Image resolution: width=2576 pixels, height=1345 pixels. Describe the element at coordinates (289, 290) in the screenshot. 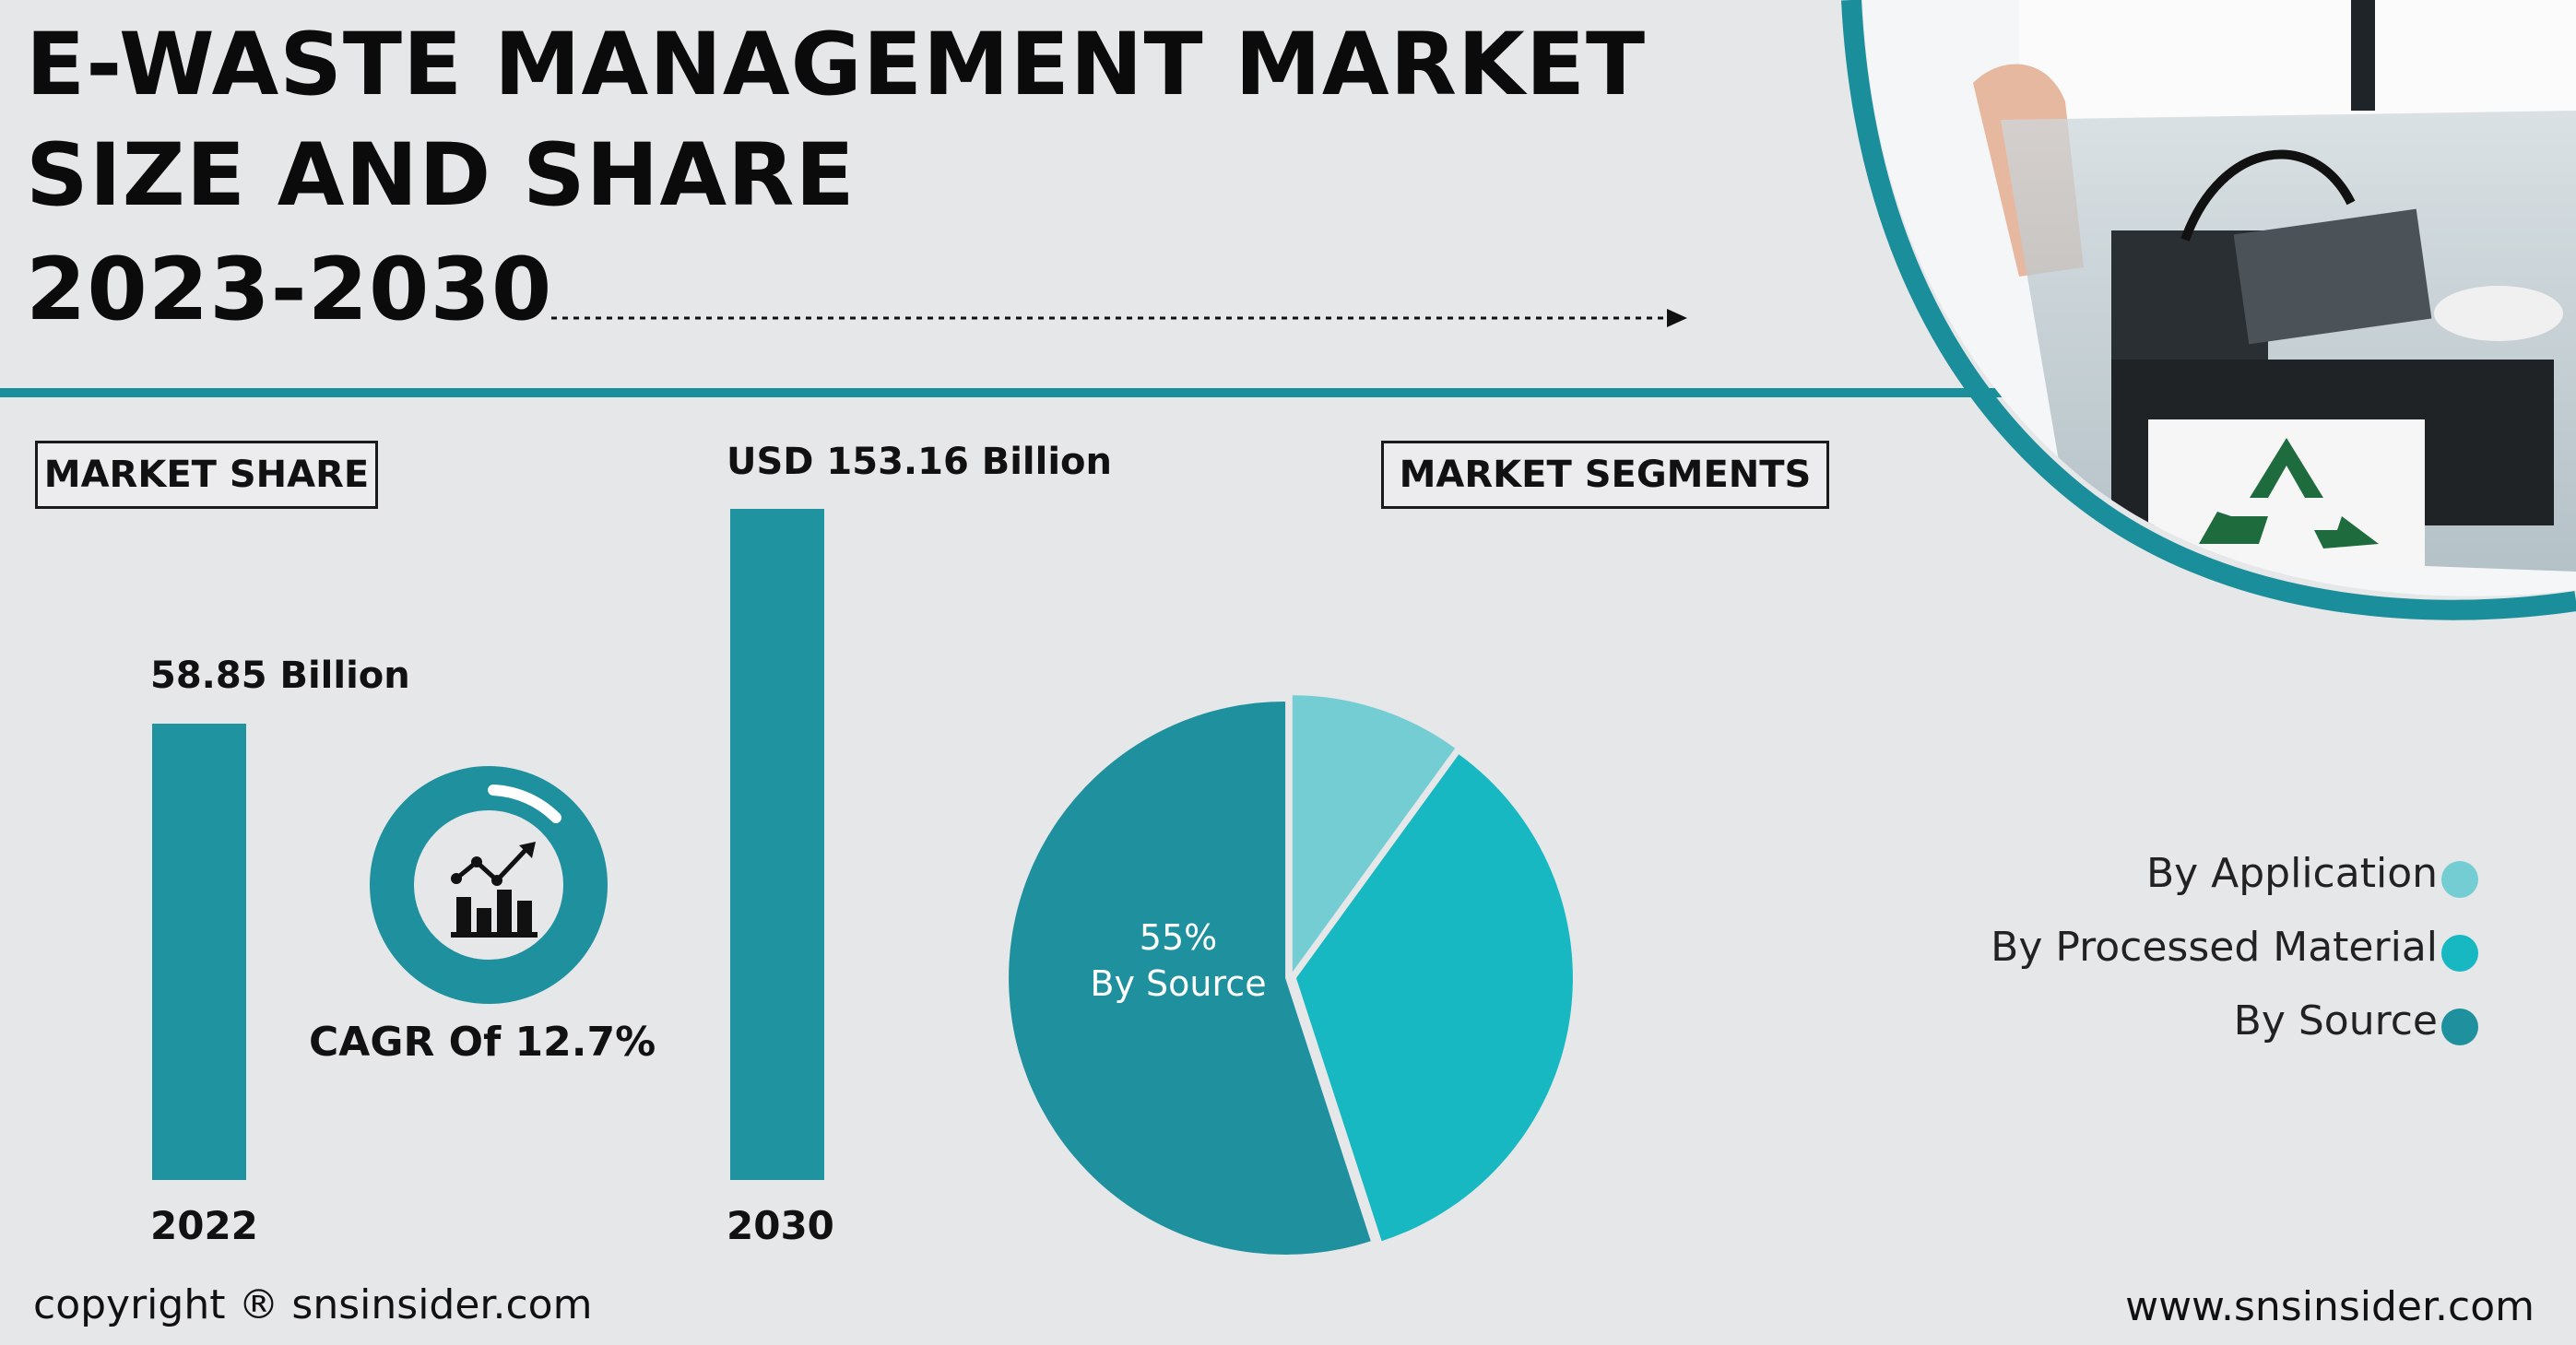

I see `page-title-line-3: 2023-2030` at that location.